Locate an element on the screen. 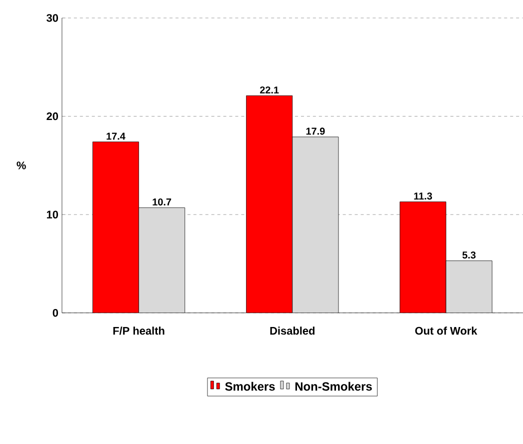 This screenshot has width=523, height=444. data-label: 17.9 is located at coordinates (315, 131).